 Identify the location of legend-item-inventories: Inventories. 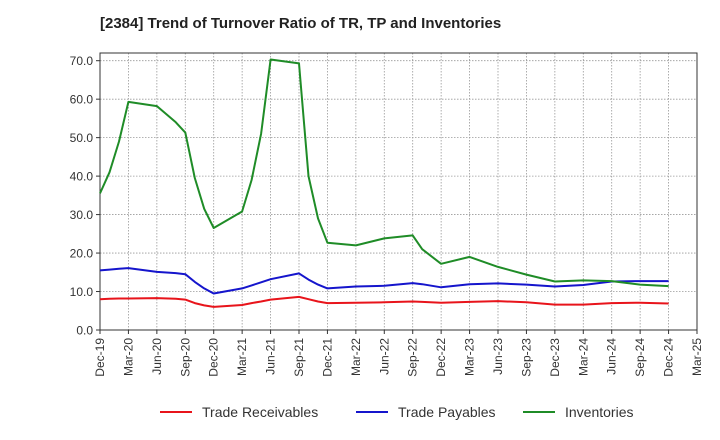
(578, 412).